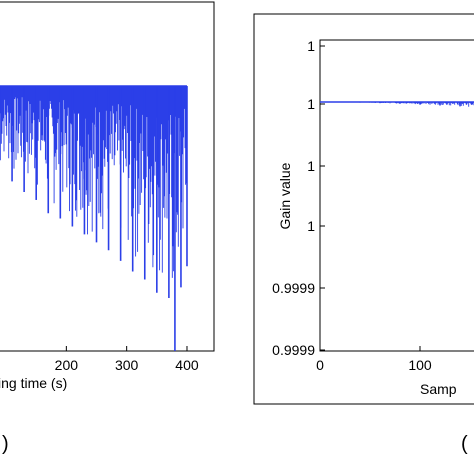 The height and width of the screenshot is (474, 474). I want to click on right-plot-area, so click(397, 104).